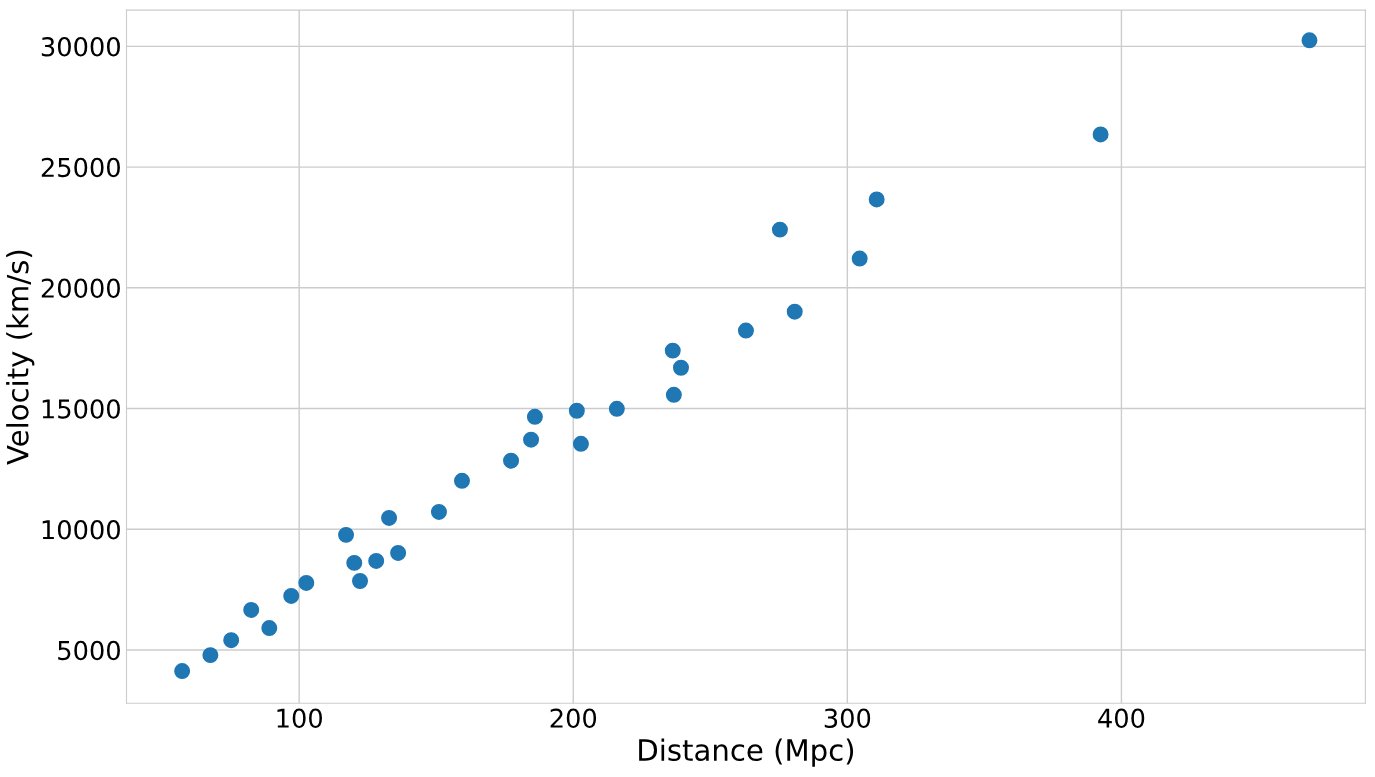  Describe the element at coordinates (1121, 718) in the screenshot. I see `x-tick-label: 400` at that location.